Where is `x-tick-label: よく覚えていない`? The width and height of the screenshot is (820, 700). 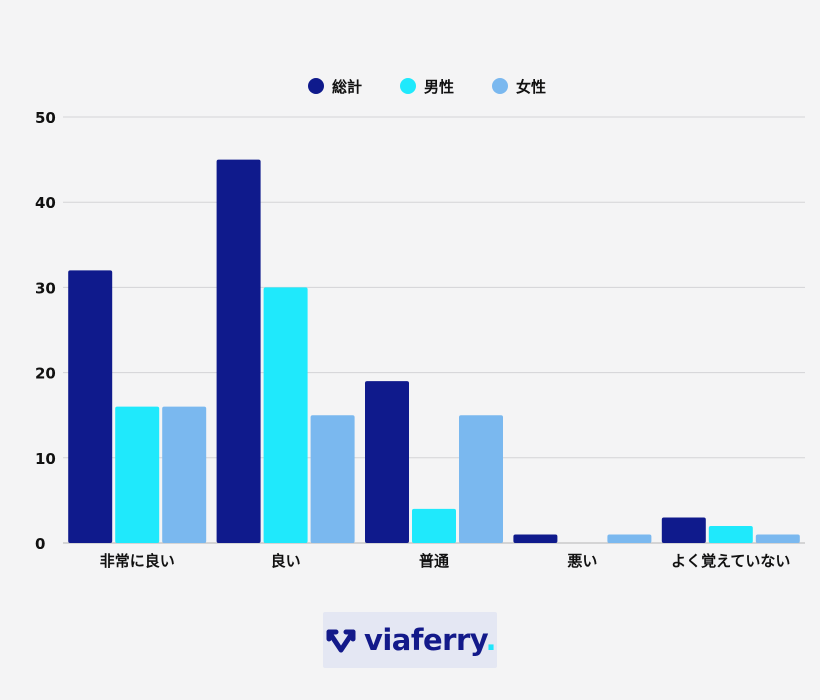 x-tick-label: よく覚えていない is located at coordinates (730, 561).